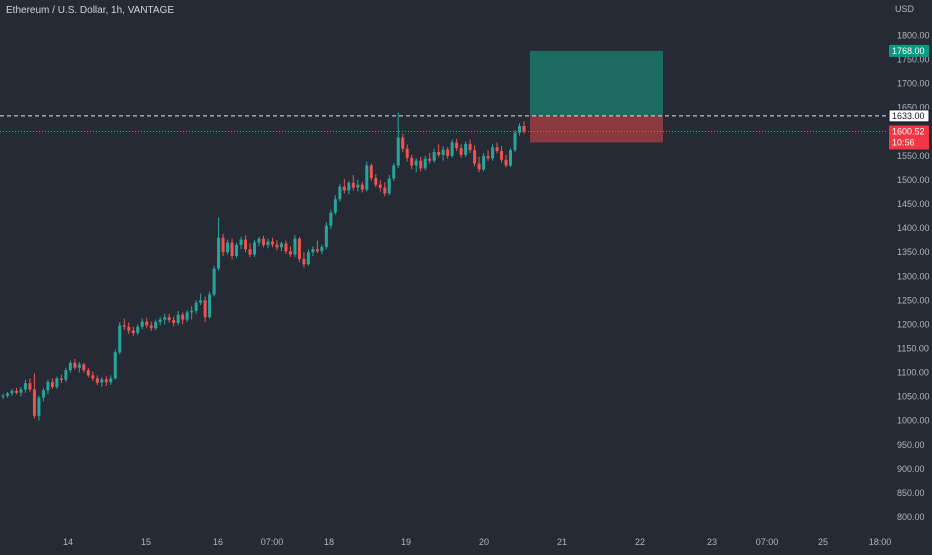  I want to click on x-tick-label: 20, so click(484, 542).